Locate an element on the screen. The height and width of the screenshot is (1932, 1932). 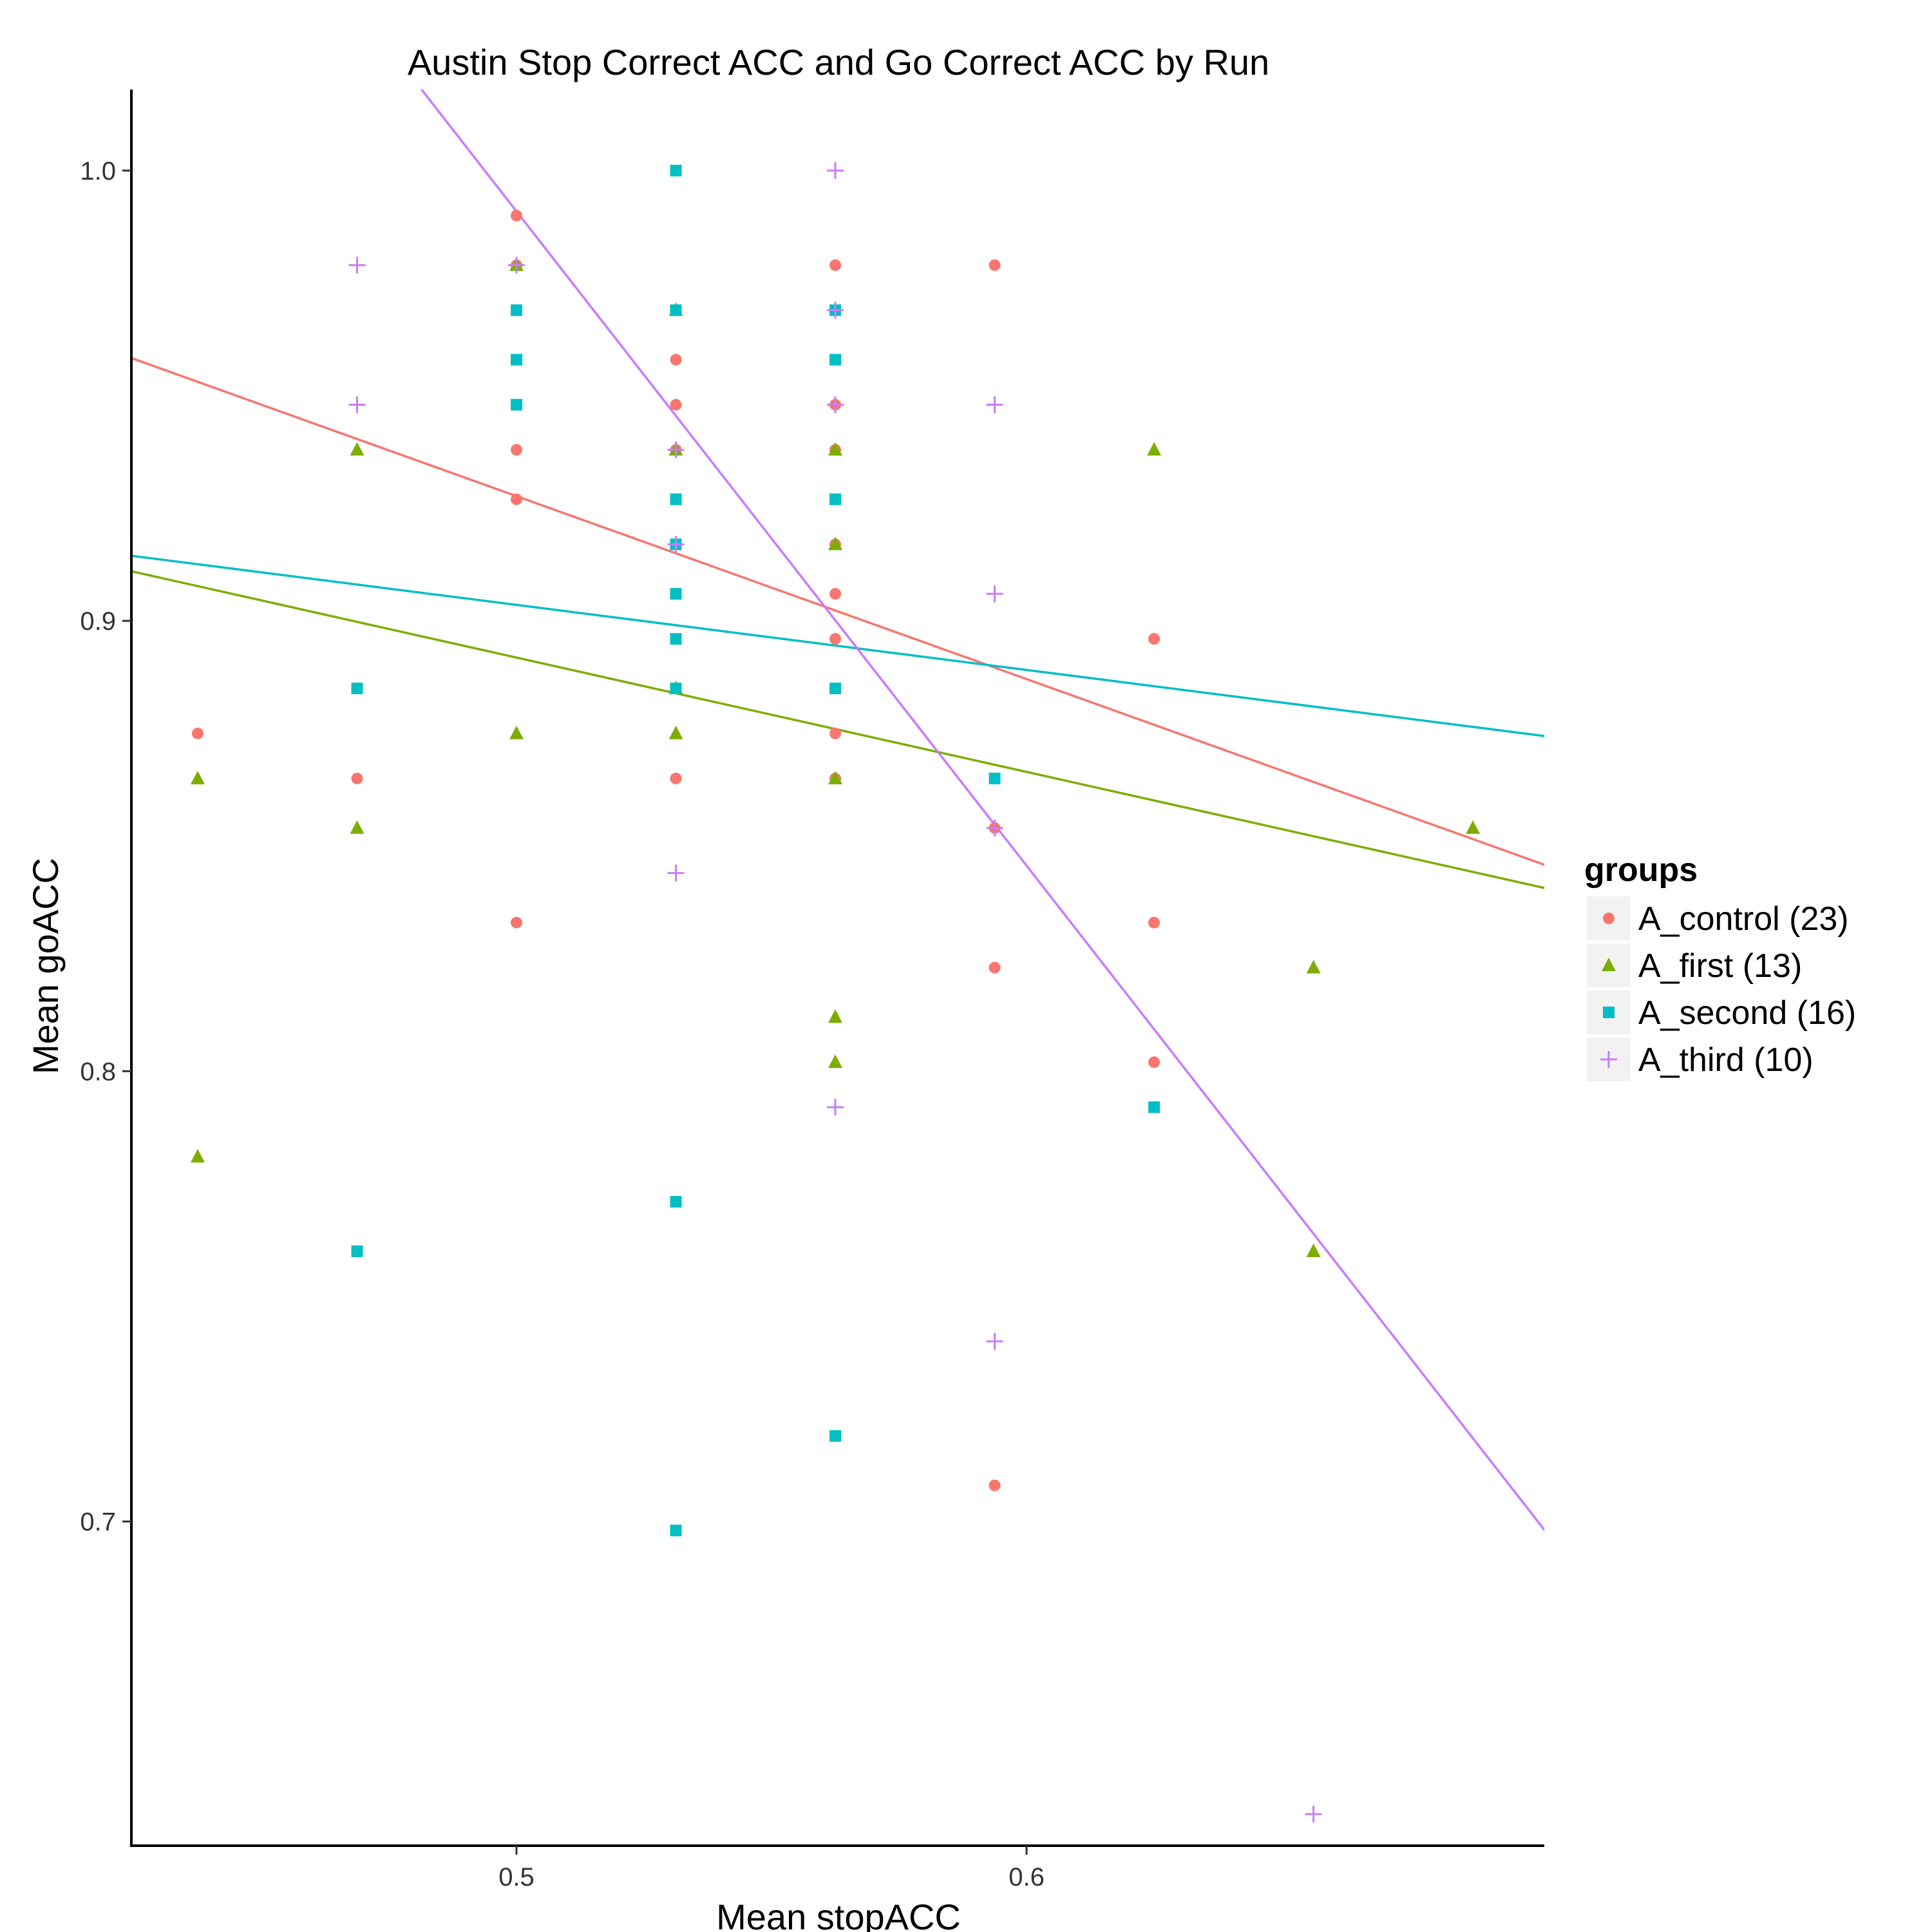
y-tick-label: 1.0 is located at coordinates (98, 171).